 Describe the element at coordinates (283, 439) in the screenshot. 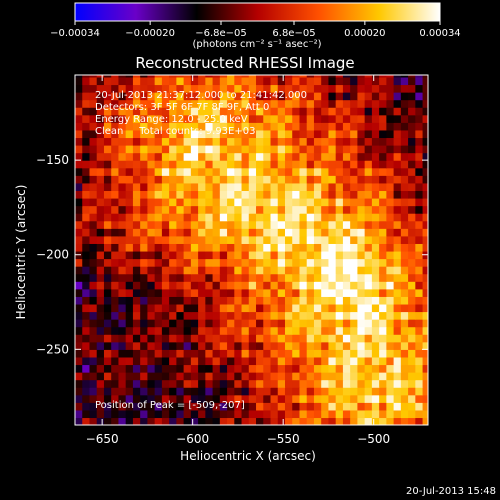

I see `x-tick-label: −550` at that location.